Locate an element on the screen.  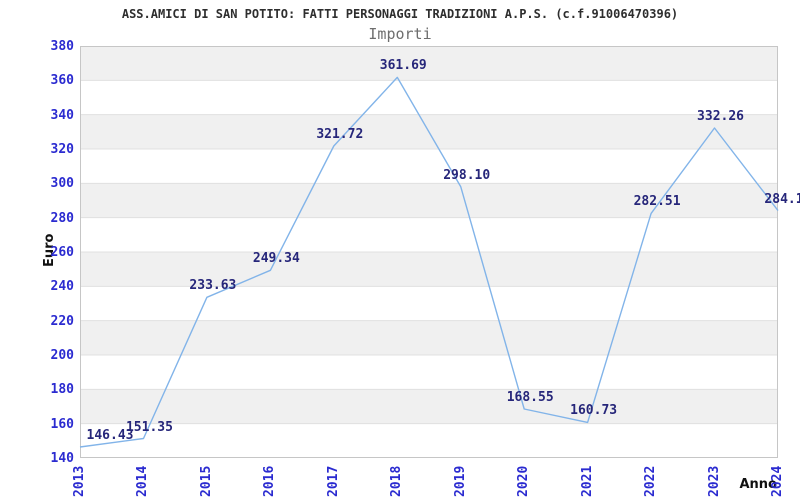
y-tick-label: 200 is located at coordinates (62, 355).